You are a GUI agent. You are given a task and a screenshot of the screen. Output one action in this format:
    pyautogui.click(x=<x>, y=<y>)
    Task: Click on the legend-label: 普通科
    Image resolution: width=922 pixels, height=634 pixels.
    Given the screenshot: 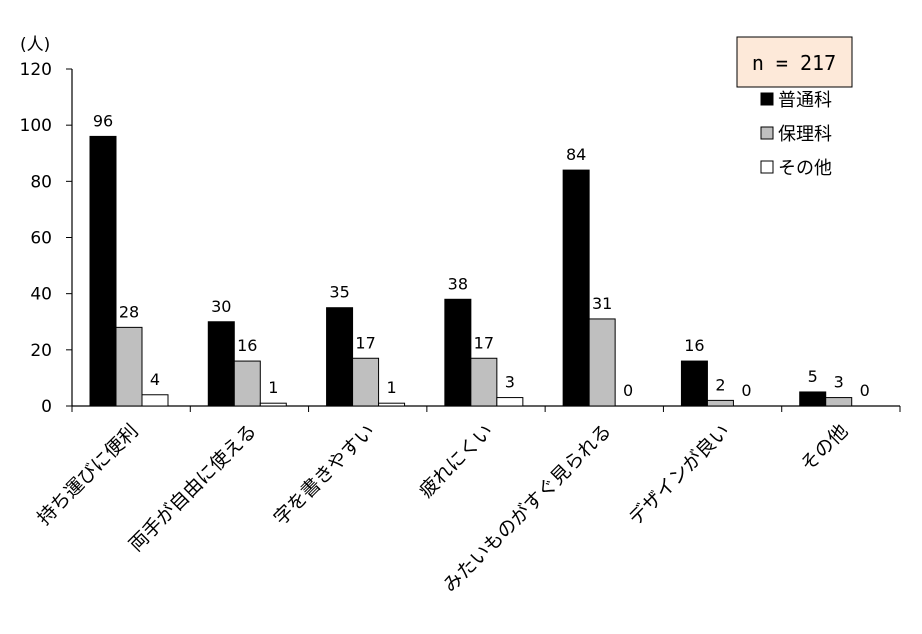 What is the action you would take?
    pyautogui.click(x=805, y=100)
    